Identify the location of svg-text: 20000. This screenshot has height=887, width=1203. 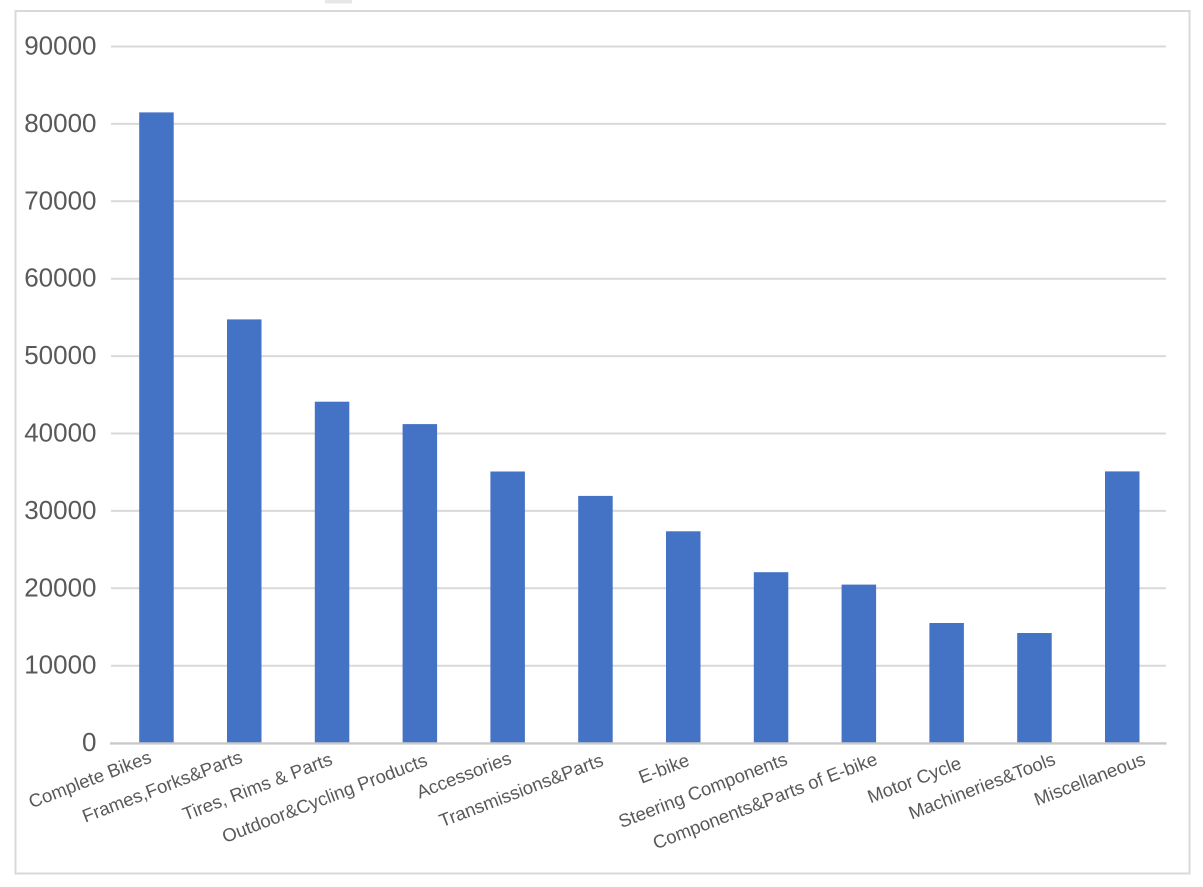
(60, 587).